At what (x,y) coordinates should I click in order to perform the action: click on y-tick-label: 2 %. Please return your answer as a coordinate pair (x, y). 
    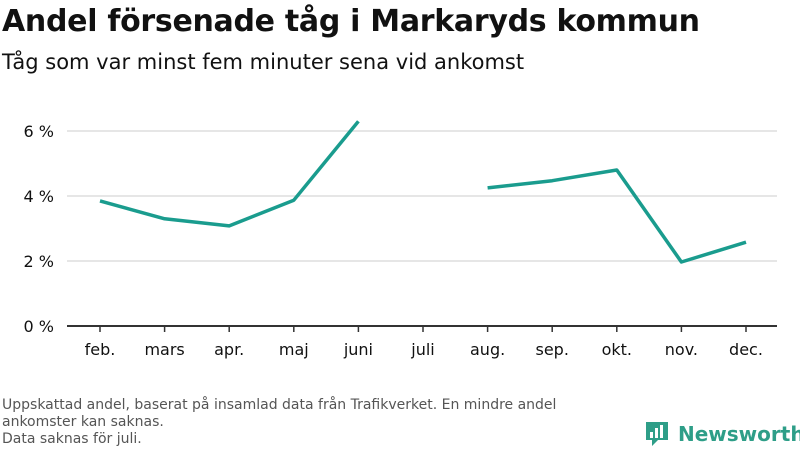
    Looking at the image, I should click on (39, 261).